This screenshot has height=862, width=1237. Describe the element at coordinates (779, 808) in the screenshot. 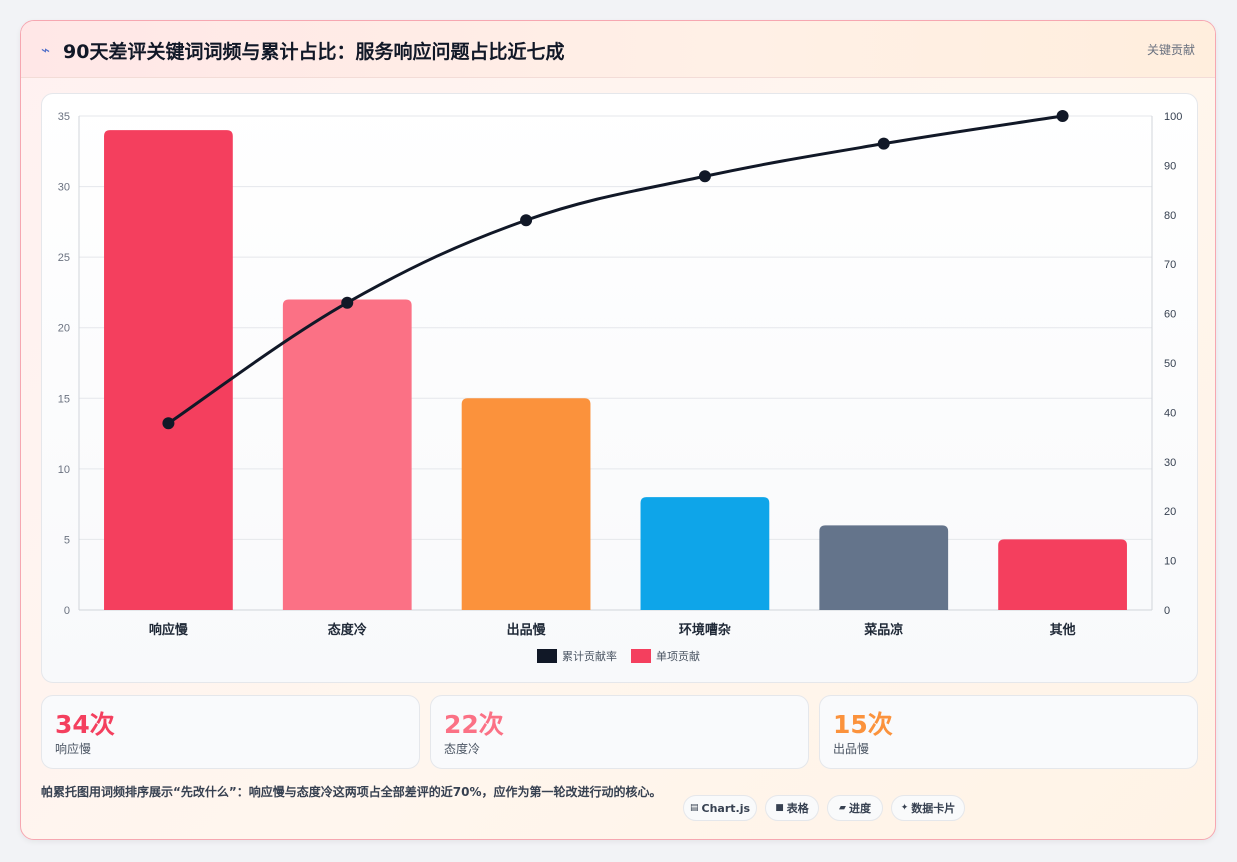

I see `table-icon: ■` at that location.